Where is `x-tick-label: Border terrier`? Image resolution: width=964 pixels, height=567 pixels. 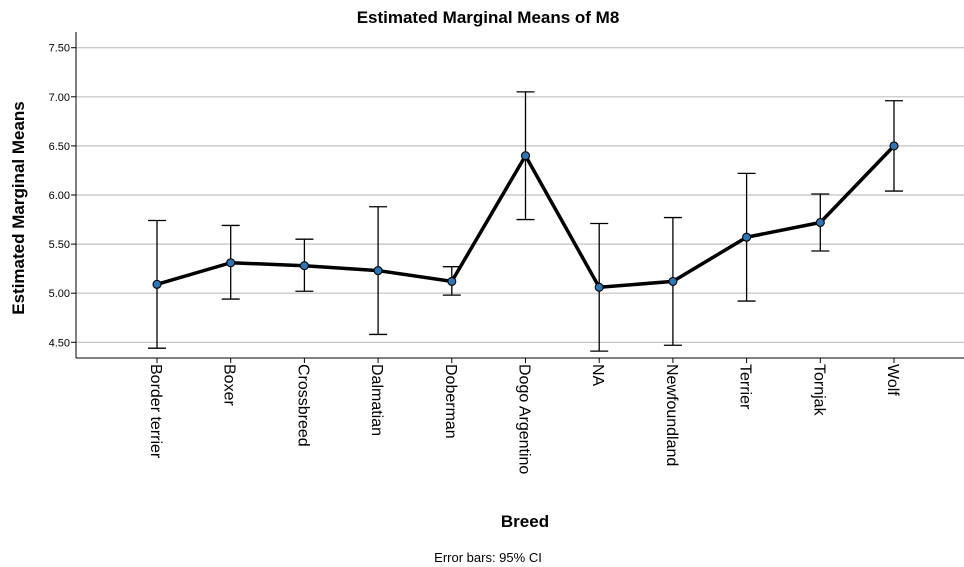 x-tick-label: Border terrier is located at coordinates (155, 411).